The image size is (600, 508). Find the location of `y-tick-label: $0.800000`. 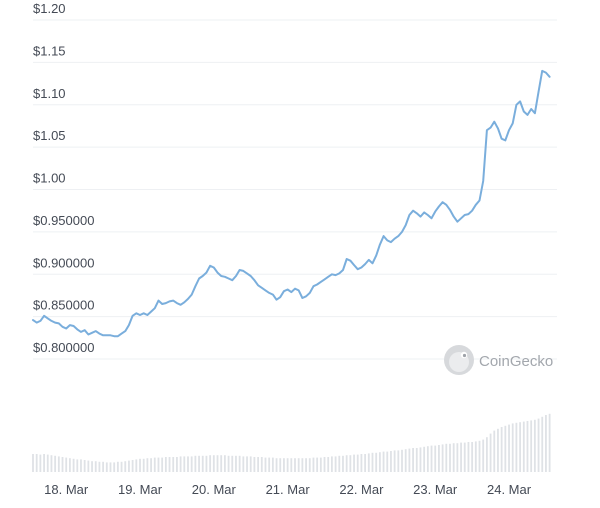

y-tick-label: $0.800000 is located at coordinates (63, 347).